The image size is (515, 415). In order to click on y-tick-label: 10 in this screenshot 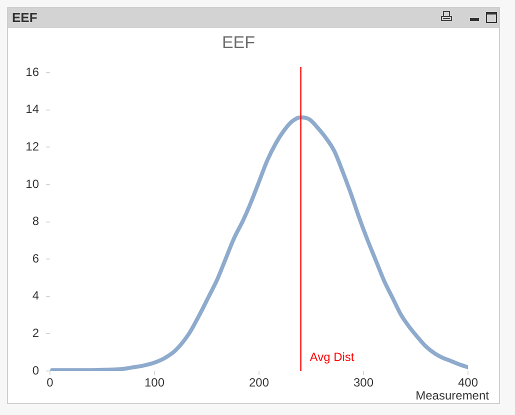, I will do `click(33, 183)`.